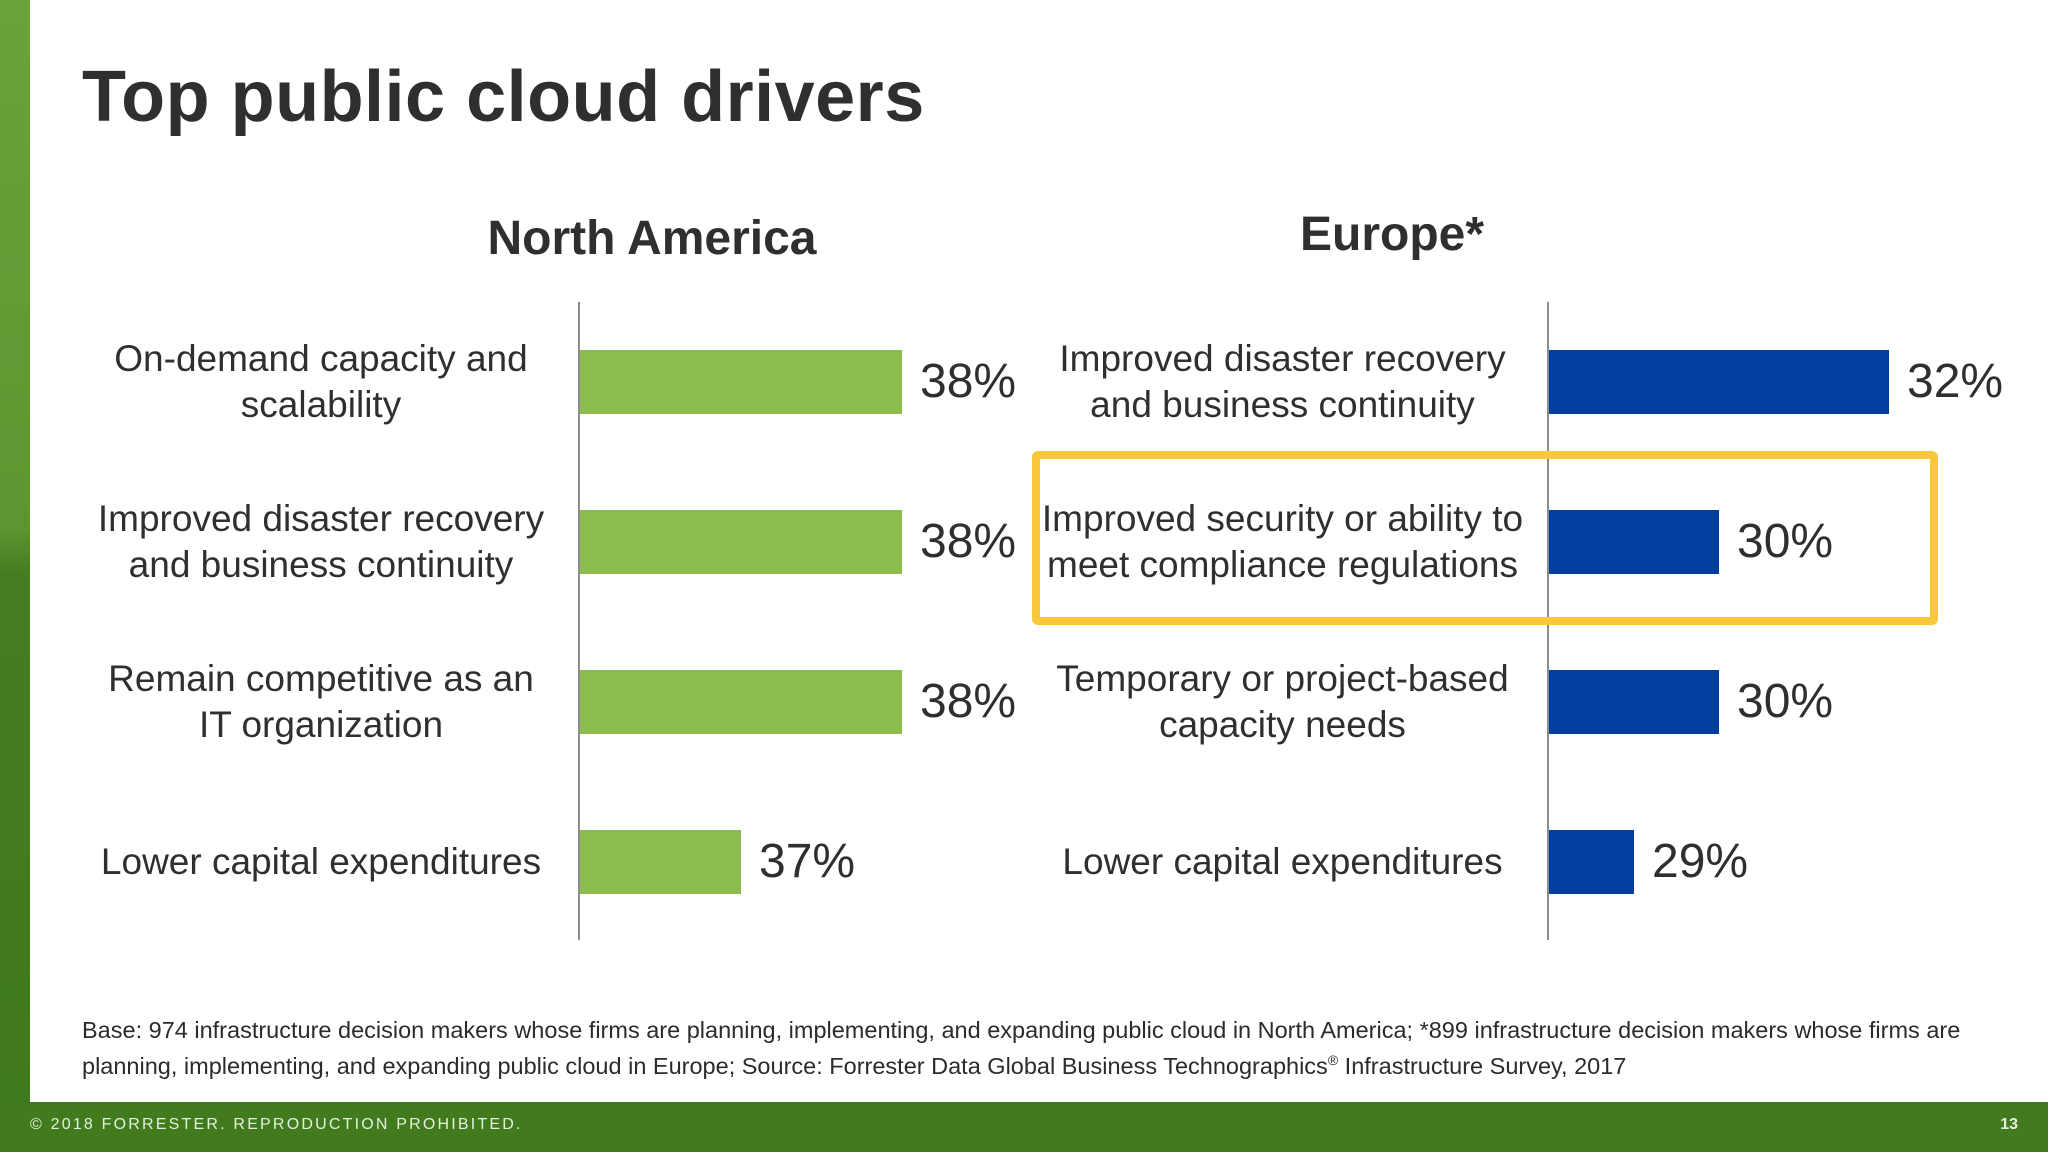 This screenshot has height=1152, width=2048. Describe the element at coordinates (807, 861) in the screenshot. I see `na-value-label: 37%` at that location.